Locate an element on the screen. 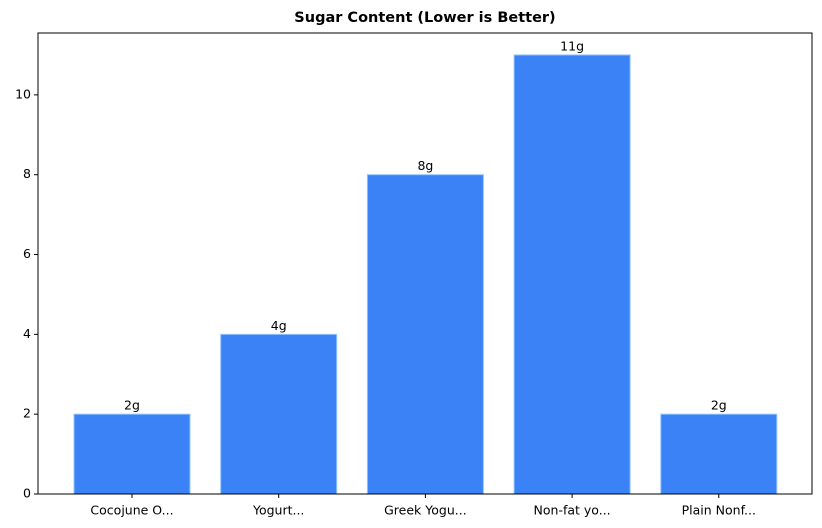 The height and width of the screenshot is (528, 822). y-tick-label: 4 is located at coordinates (27, 333).